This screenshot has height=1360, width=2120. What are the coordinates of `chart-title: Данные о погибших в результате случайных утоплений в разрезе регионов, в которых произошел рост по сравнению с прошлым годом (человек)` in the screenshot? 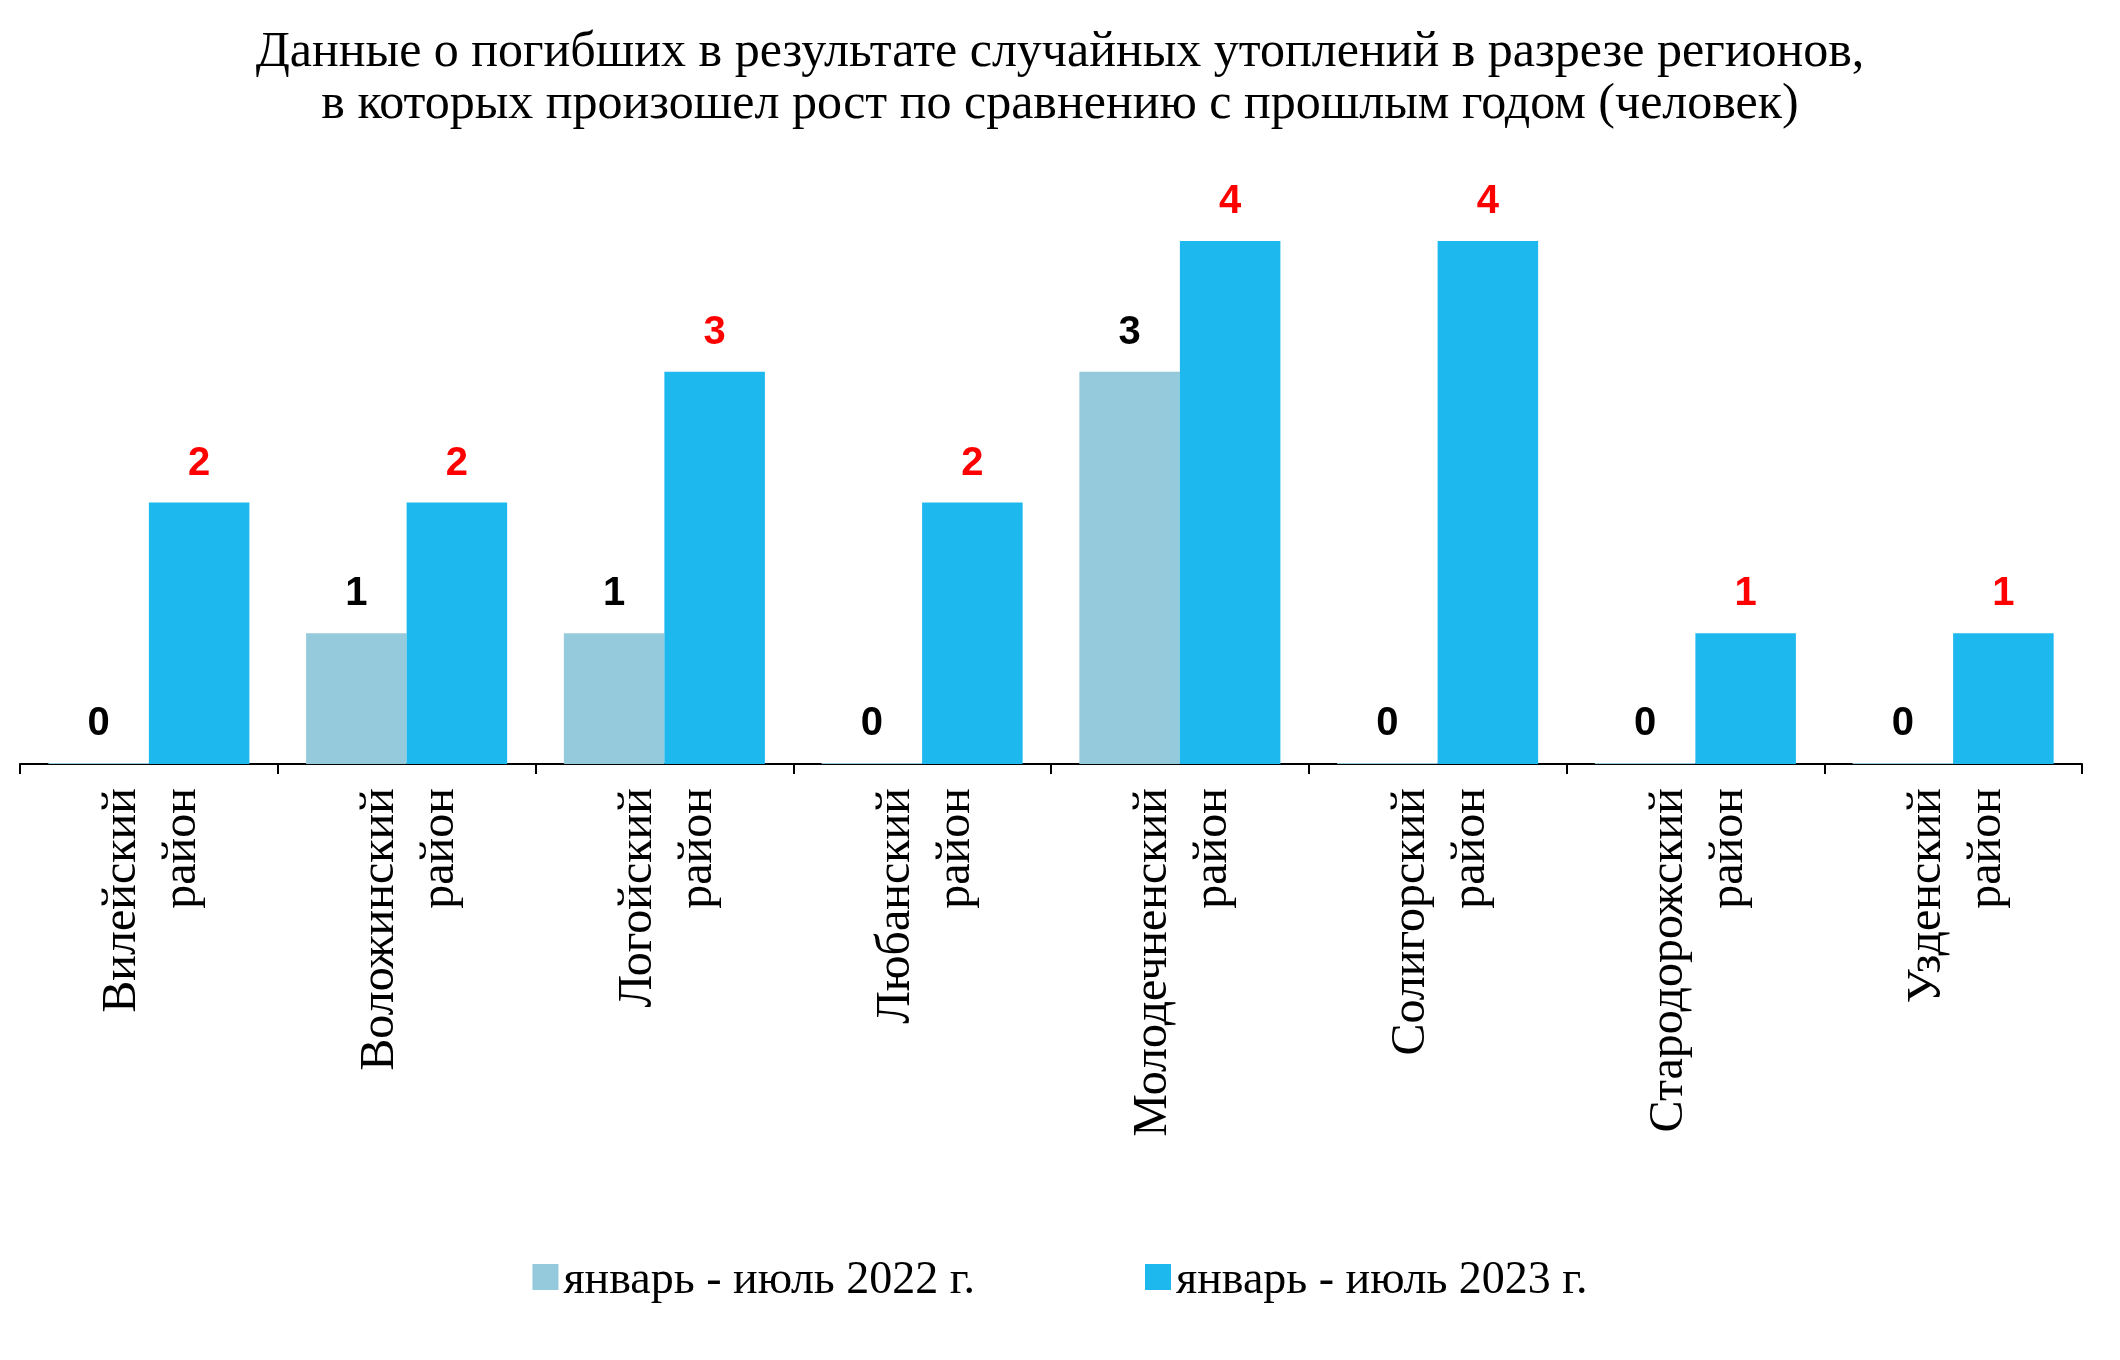 It's located at (1060, 75).